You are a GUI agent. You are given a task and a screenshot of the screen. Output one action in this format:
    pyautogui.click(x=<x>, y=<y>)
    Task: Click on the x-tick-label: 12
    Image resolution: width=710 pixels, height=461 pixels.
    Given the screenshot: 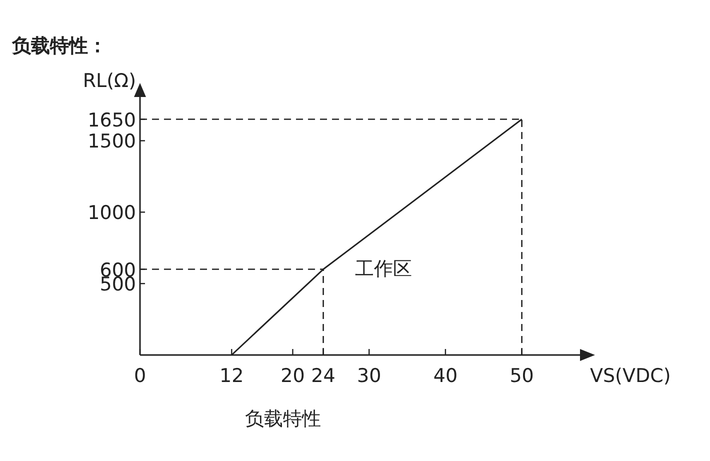 What is the action you would take?
    pyautogui.click(x=232, y=376)
    